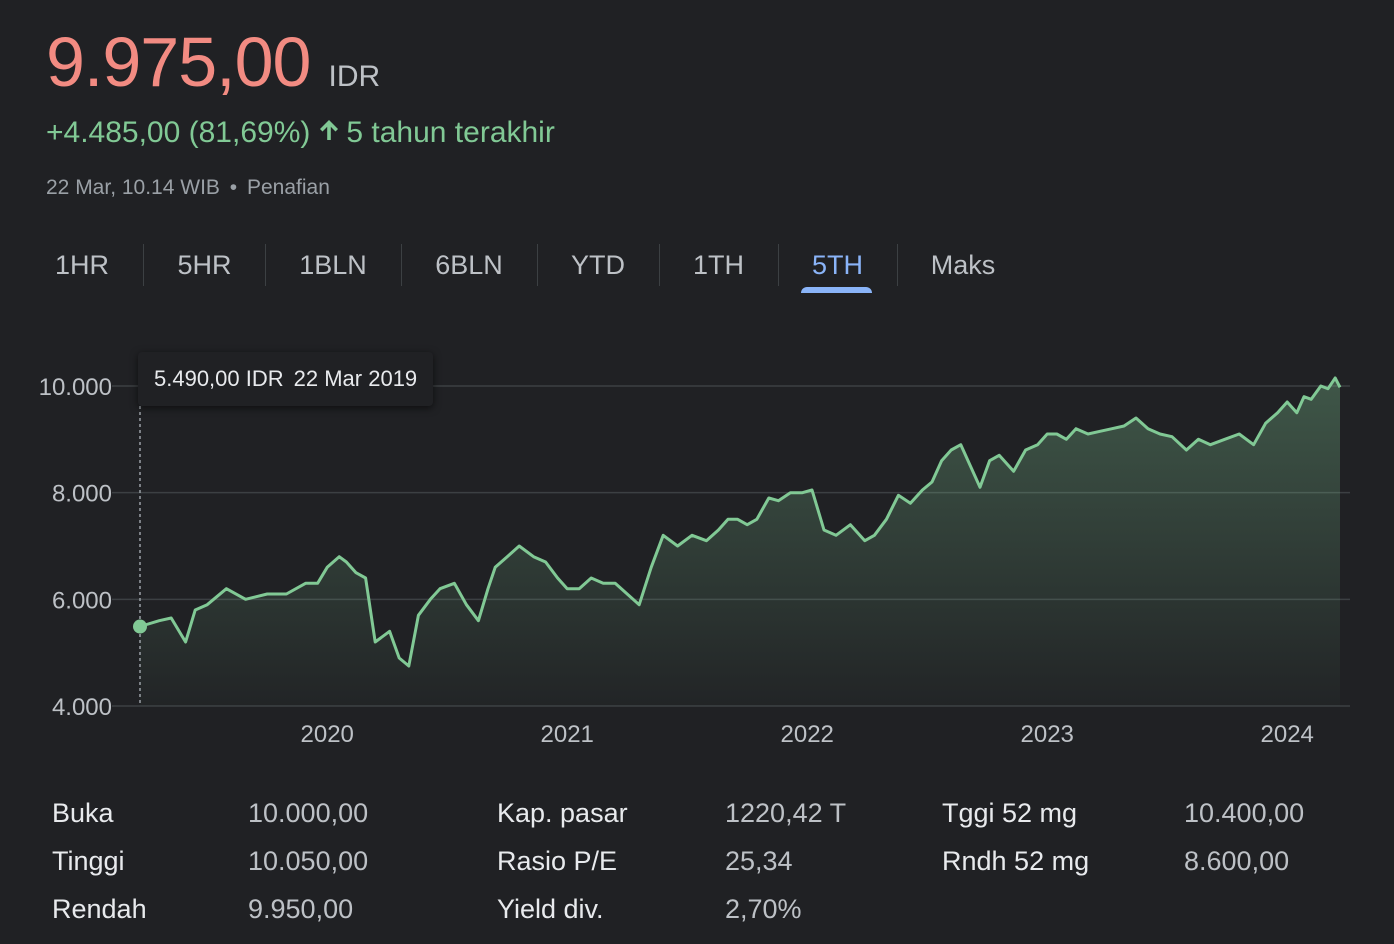 The image size is (1394, 944). I want to click on tab-5th: 5TH, so click(837, 265).